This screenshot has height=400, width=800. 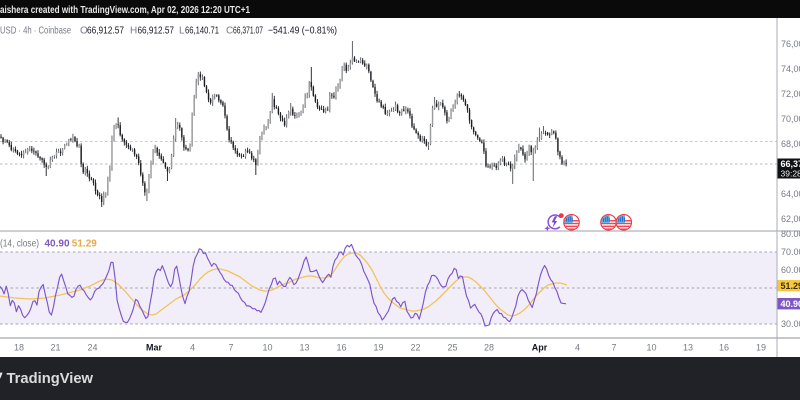 I want to click on svg-text: 66,371.07, so click(x=248, y=31).